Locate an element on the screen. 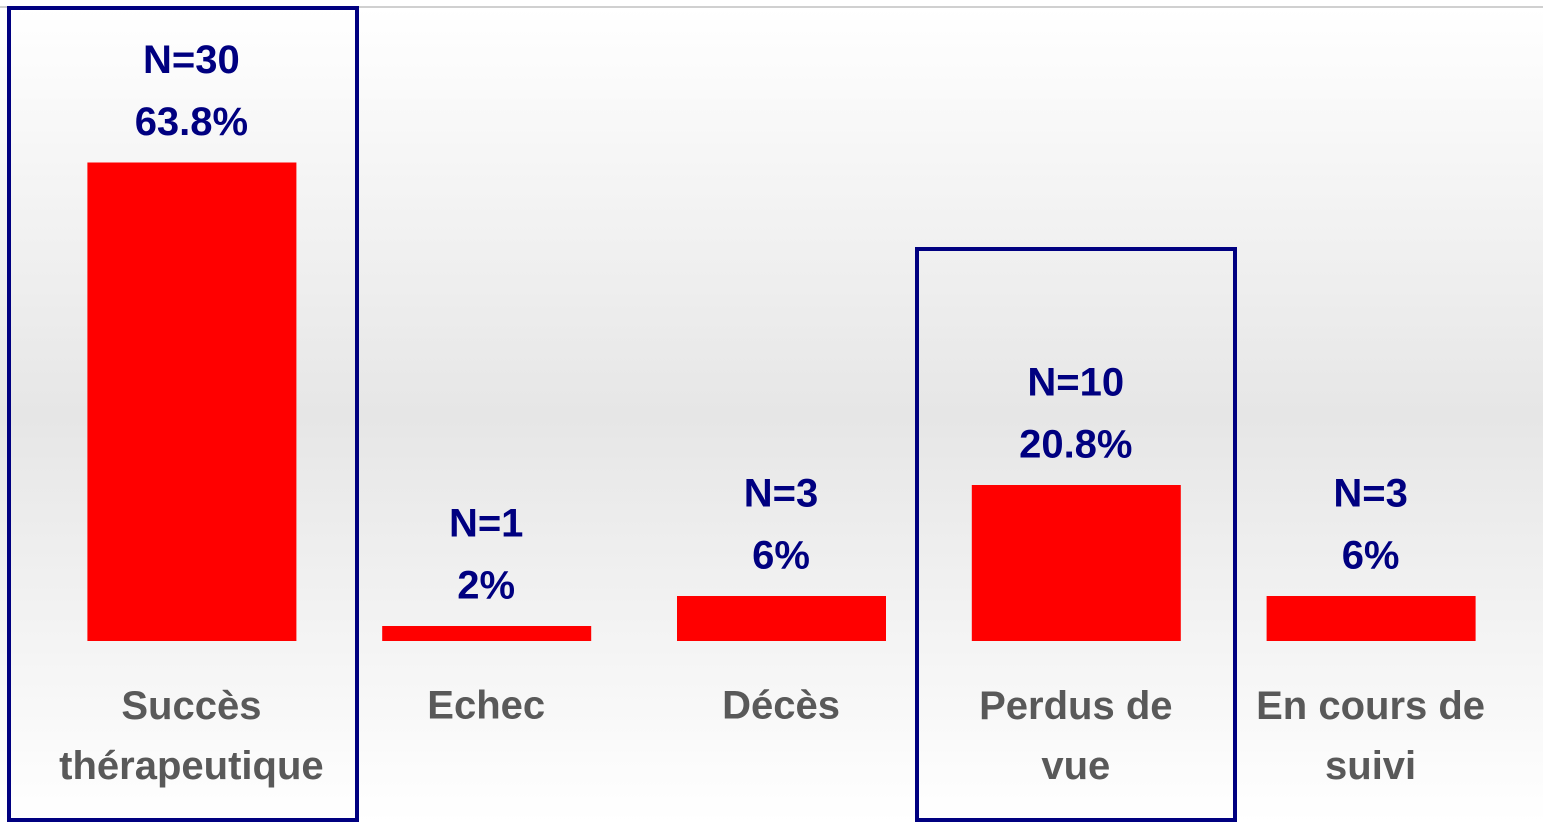 The width and height of the screenshot is (1543, 823). count-label: N=10 is located at coordinates (1075, 383).